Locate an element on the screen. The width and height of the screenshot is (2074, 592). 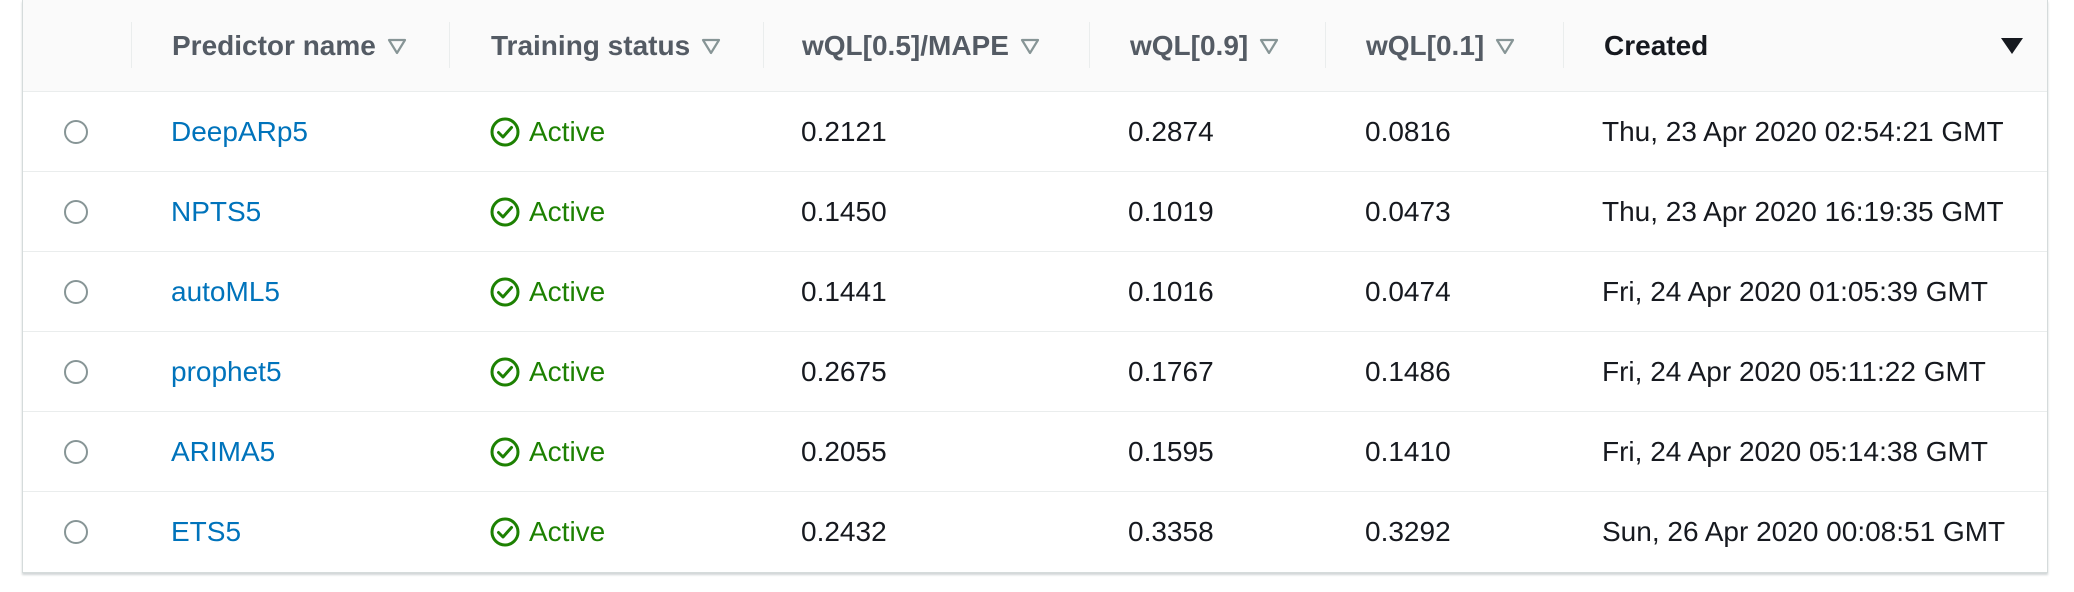
wql-01-value: 0.0816 is located at coordinates (1408, 131).